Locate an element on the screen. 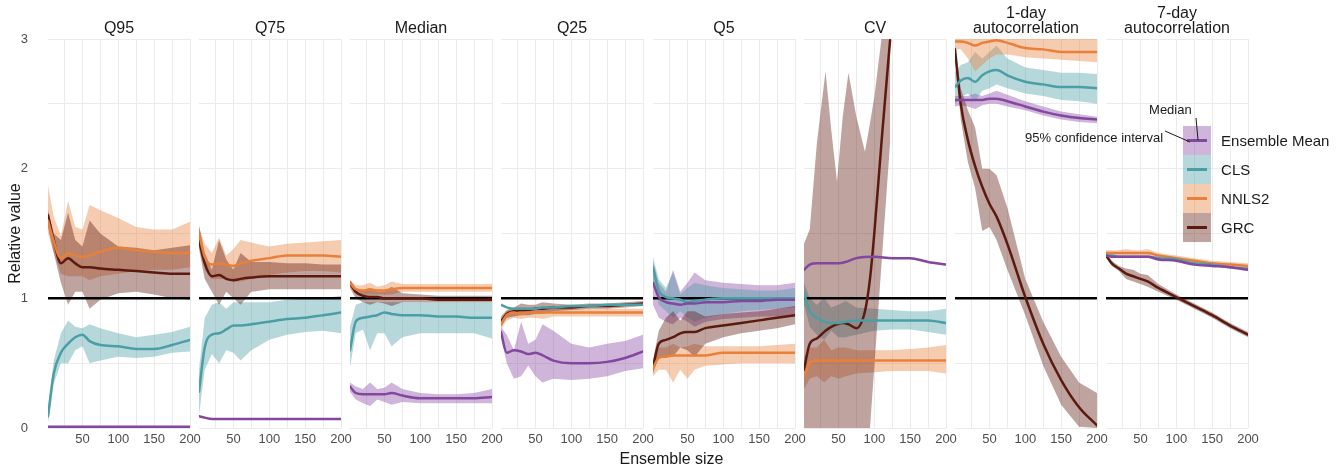 The width and height of the screenshot is (1343, 475). legend-label: CLS is located at coordinates (1236, 169).